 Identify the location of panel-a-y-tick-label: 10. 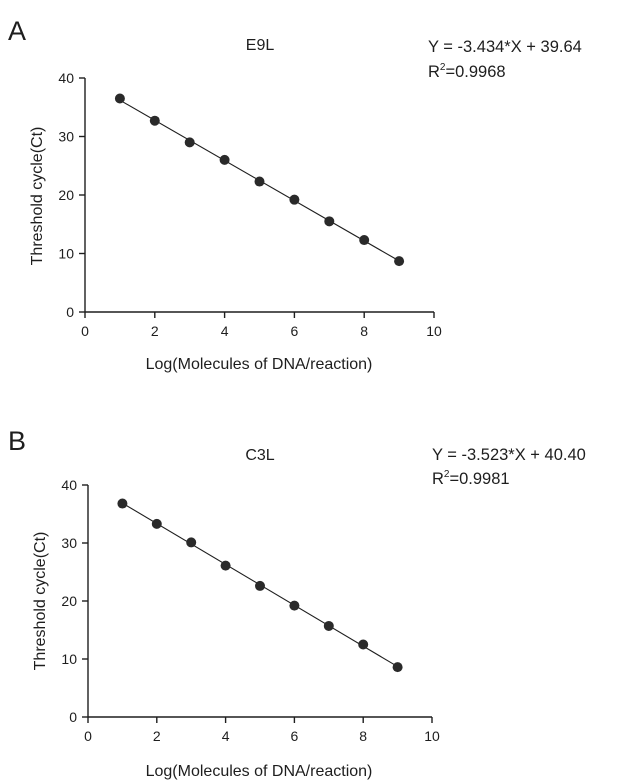
(66, 254).